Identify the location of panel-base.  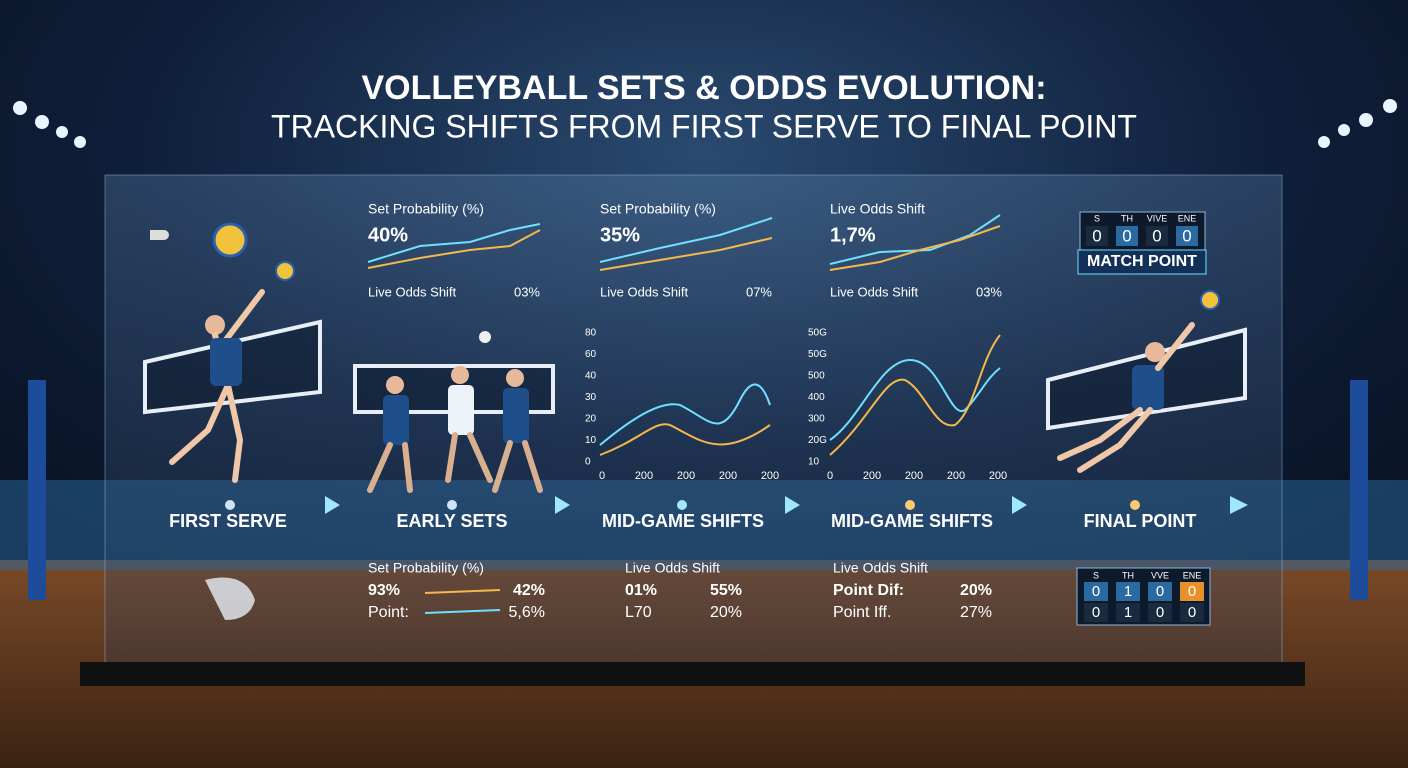
(692, 674).